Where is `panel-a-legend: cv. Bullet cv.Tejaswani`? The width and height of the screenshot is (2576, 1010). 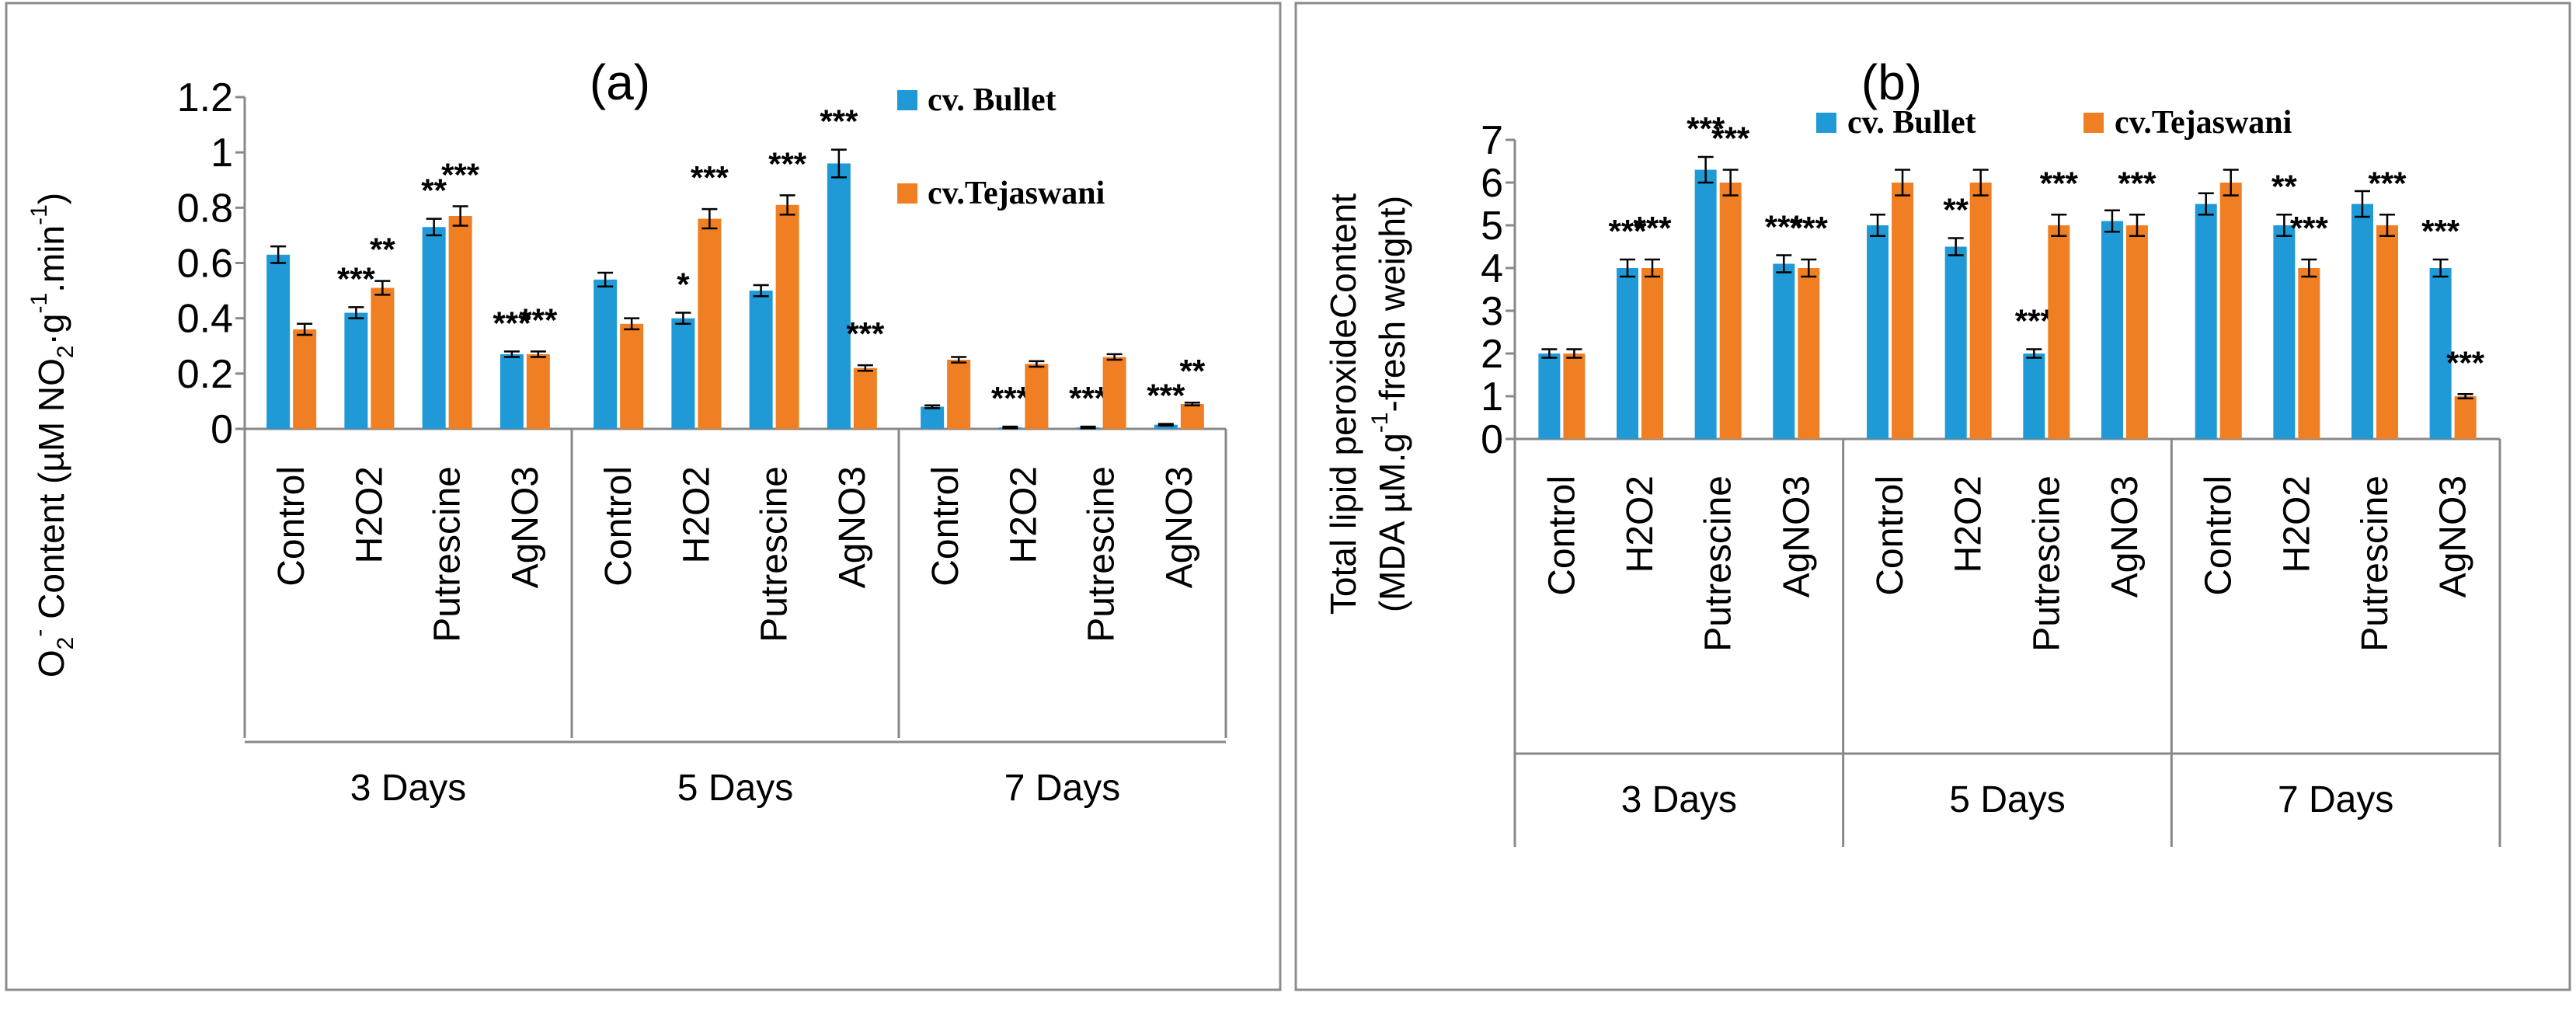
panel-a-legend: cv. Bullet cv.Tejaswani is located at coordinates (1001, 146).